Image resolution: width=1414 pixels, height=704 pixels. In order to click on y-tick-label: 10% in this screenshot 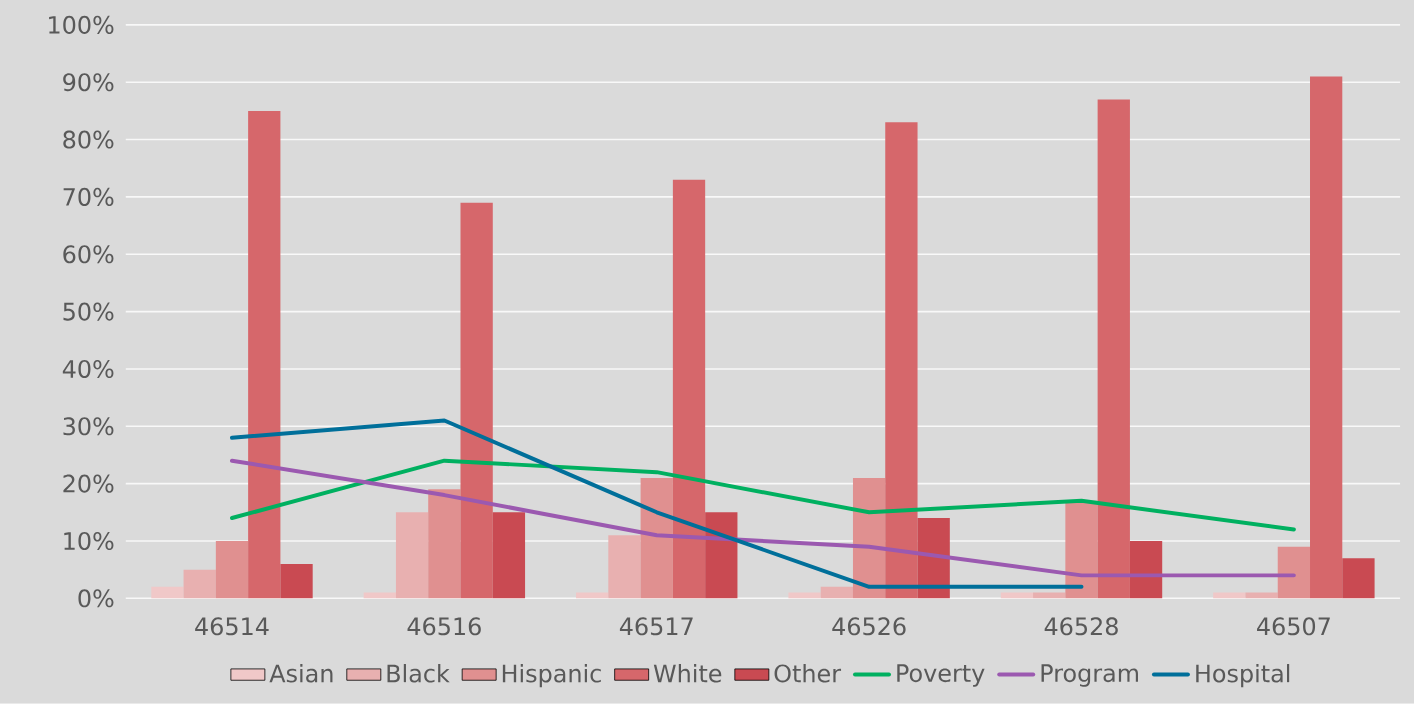, I will do `click(89, 541)`.